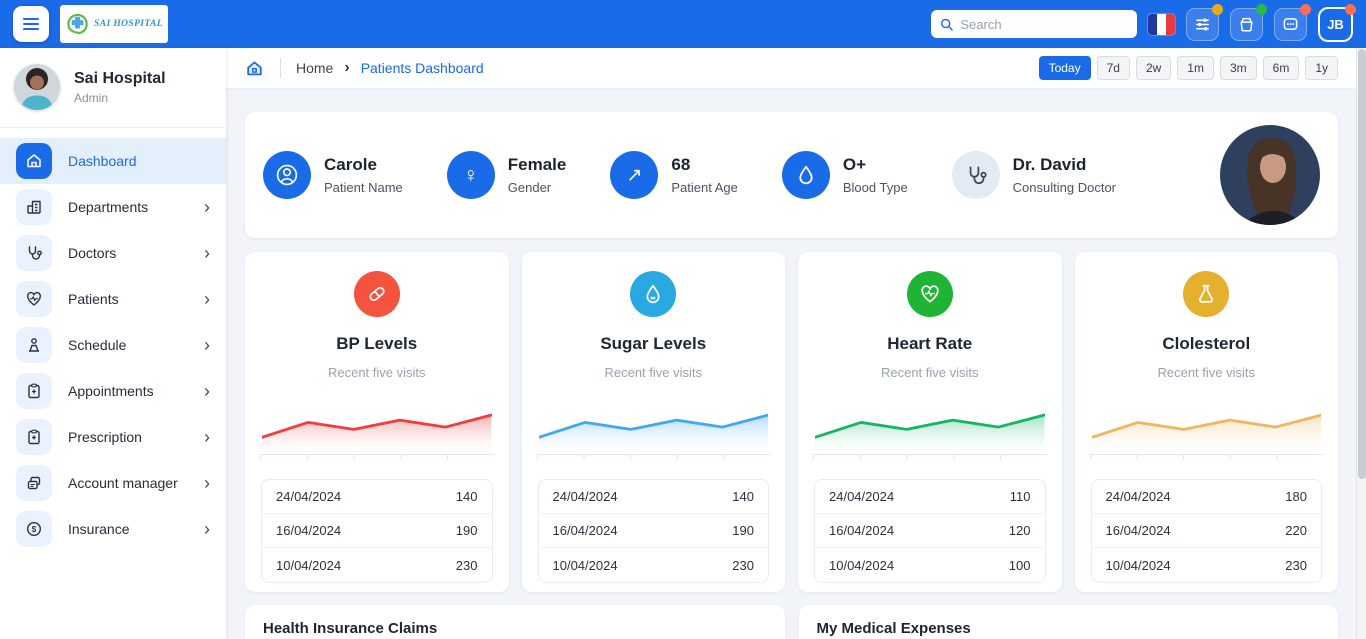 This screenshot has width=1366, height=639. Describe the element at coordinates (113, 437) in the screenshot. I see `sidebar-item-prescription: Prescription ›` at that location.